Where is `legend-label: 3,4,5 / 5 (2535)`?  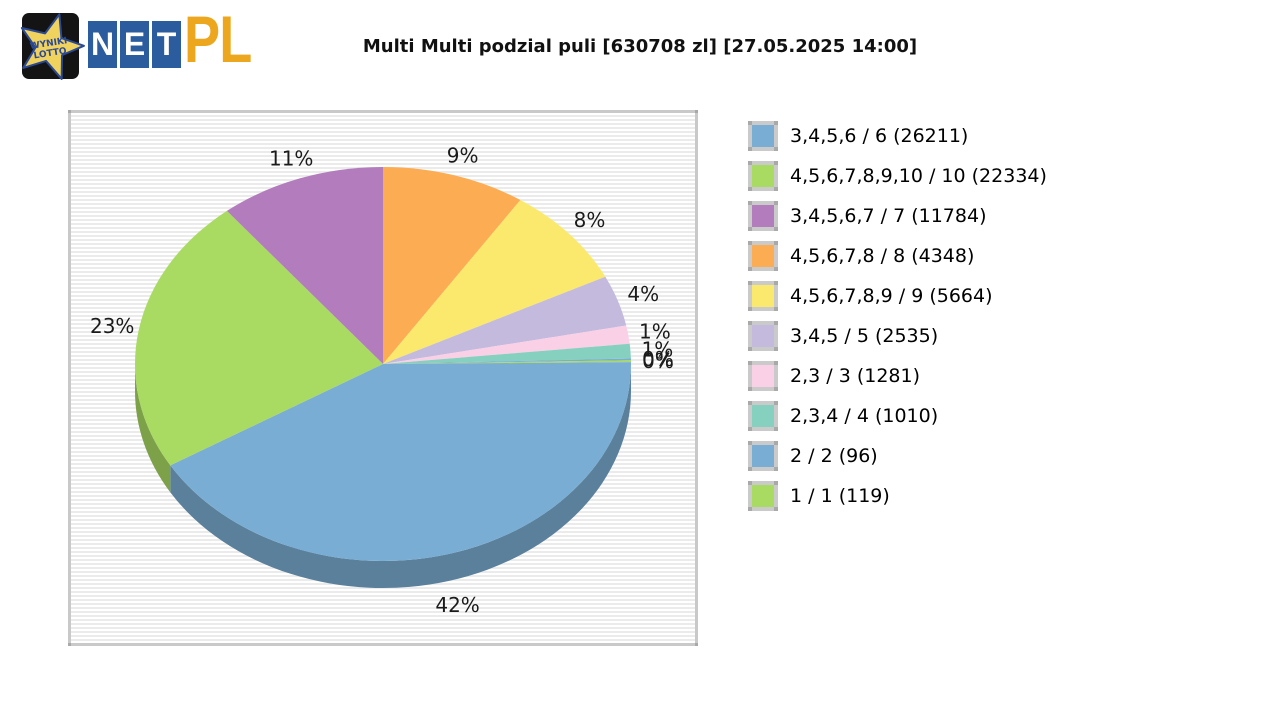 legend-label: 3,4,5 / 5 (2535) is located at coordinates (864, 336).